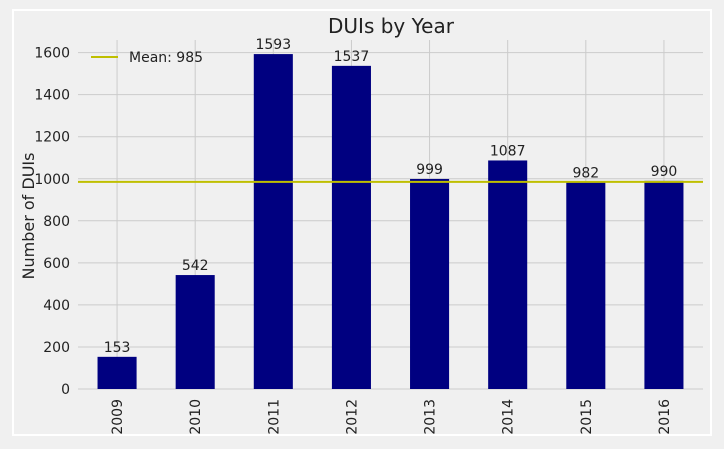 The width and height of the screenshot is (724, 449). What do you see at coordinates (351, 227) in the screenshot?
I see `bar-2012` at bounding box center [351, 227].